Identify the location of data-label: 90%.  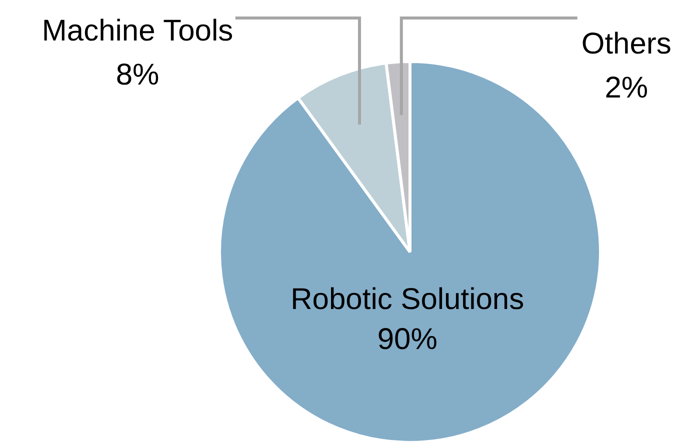
(407, 339).